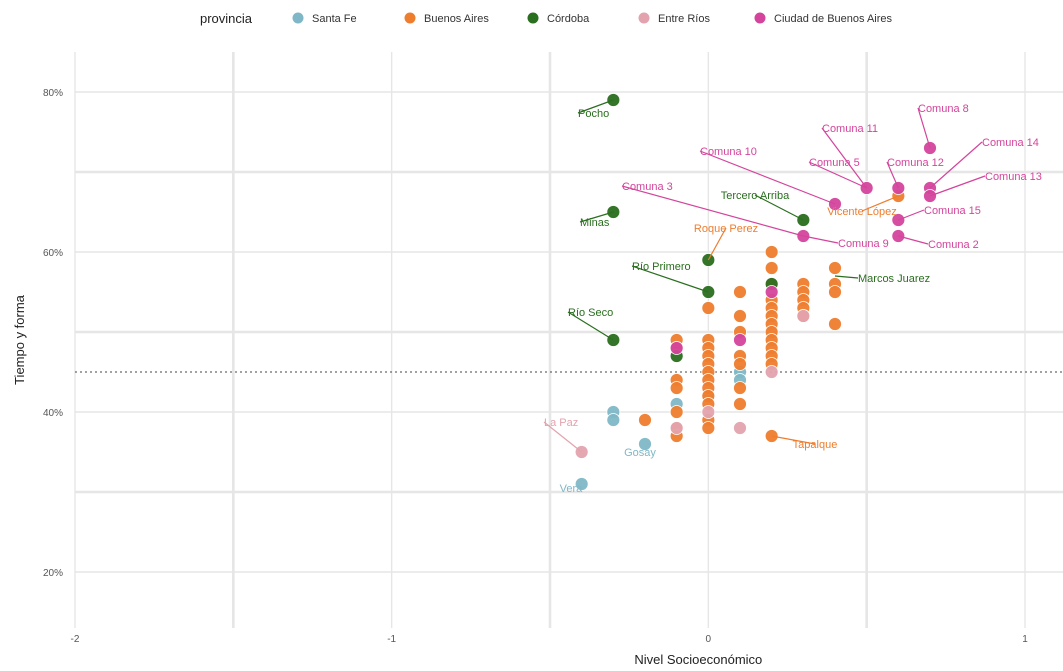 This screenshot has width=1063, height=671. What do you see at coordinates (640, 453) in the screenshot?
I see `point-label: Gosay` at bounding box center [640, 453].